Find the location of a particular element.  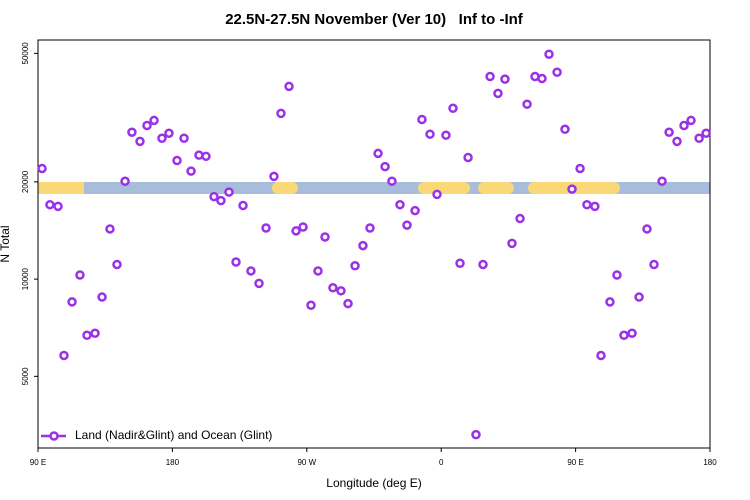

y-tick-label: 50000 is located at coordinates (25, 53).